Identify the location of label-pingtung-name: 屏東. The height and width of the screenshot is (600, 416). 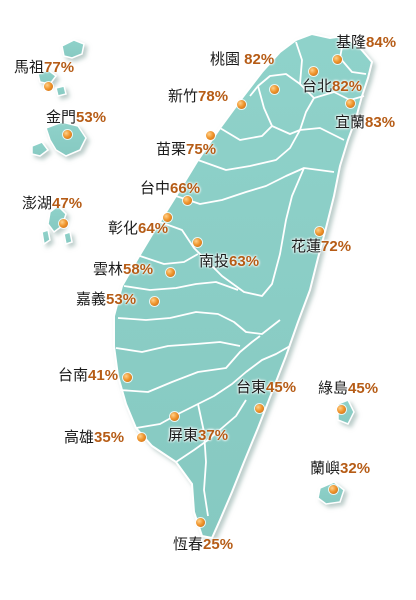
(183, 435).